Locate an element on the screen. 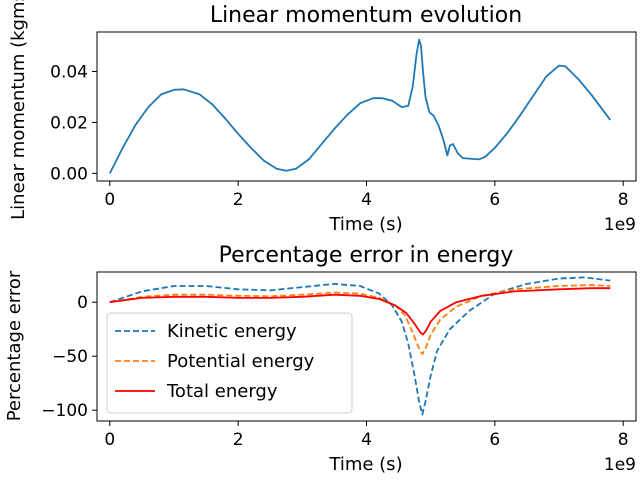  chart-top-ylabel: Linear momentum (kgms is located at coordinates (18, 110).